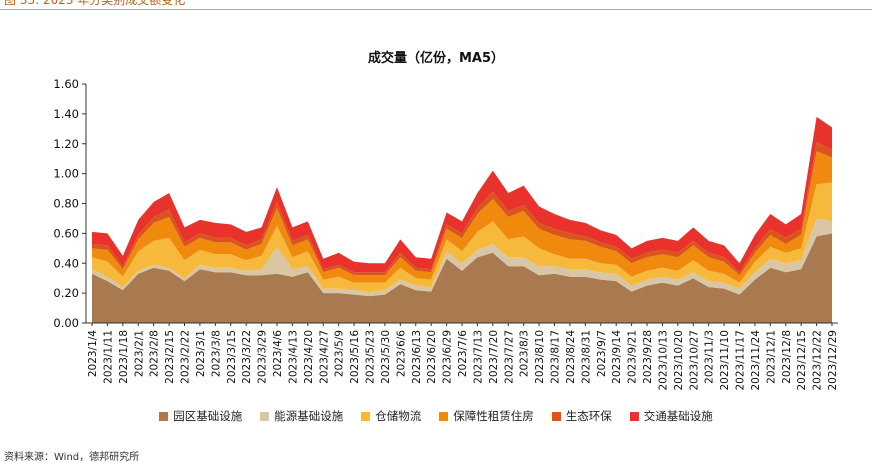 This screenshot has height=463, width=872. I want to click on x-tick-label: 2023/4/6, so click(278, 353).